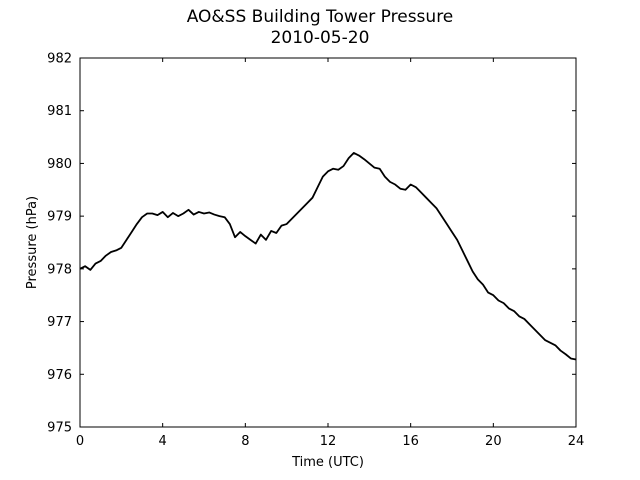 The height and width of the screenshot is (480, 640). Describe the element at coordinates (410, 441) in the screenshot. I see `x-tick-label: 16` at that location.